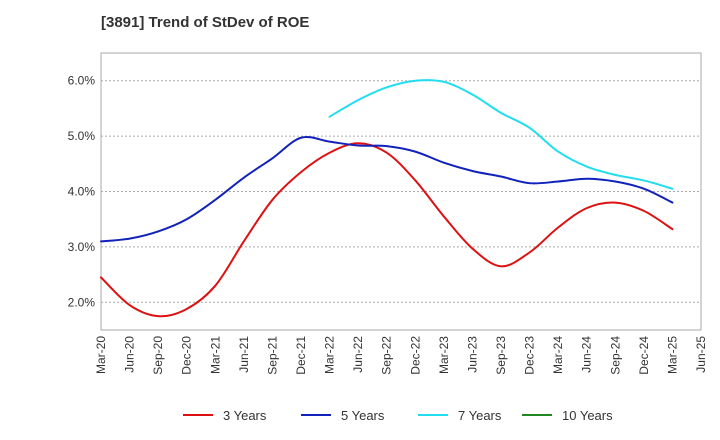 Image resolution: width=720 pixels, height=440 pixels. Describe the element at coordinates (415, 355) in the screenshot. I see `x-tick-label: Dec-22` at that location.